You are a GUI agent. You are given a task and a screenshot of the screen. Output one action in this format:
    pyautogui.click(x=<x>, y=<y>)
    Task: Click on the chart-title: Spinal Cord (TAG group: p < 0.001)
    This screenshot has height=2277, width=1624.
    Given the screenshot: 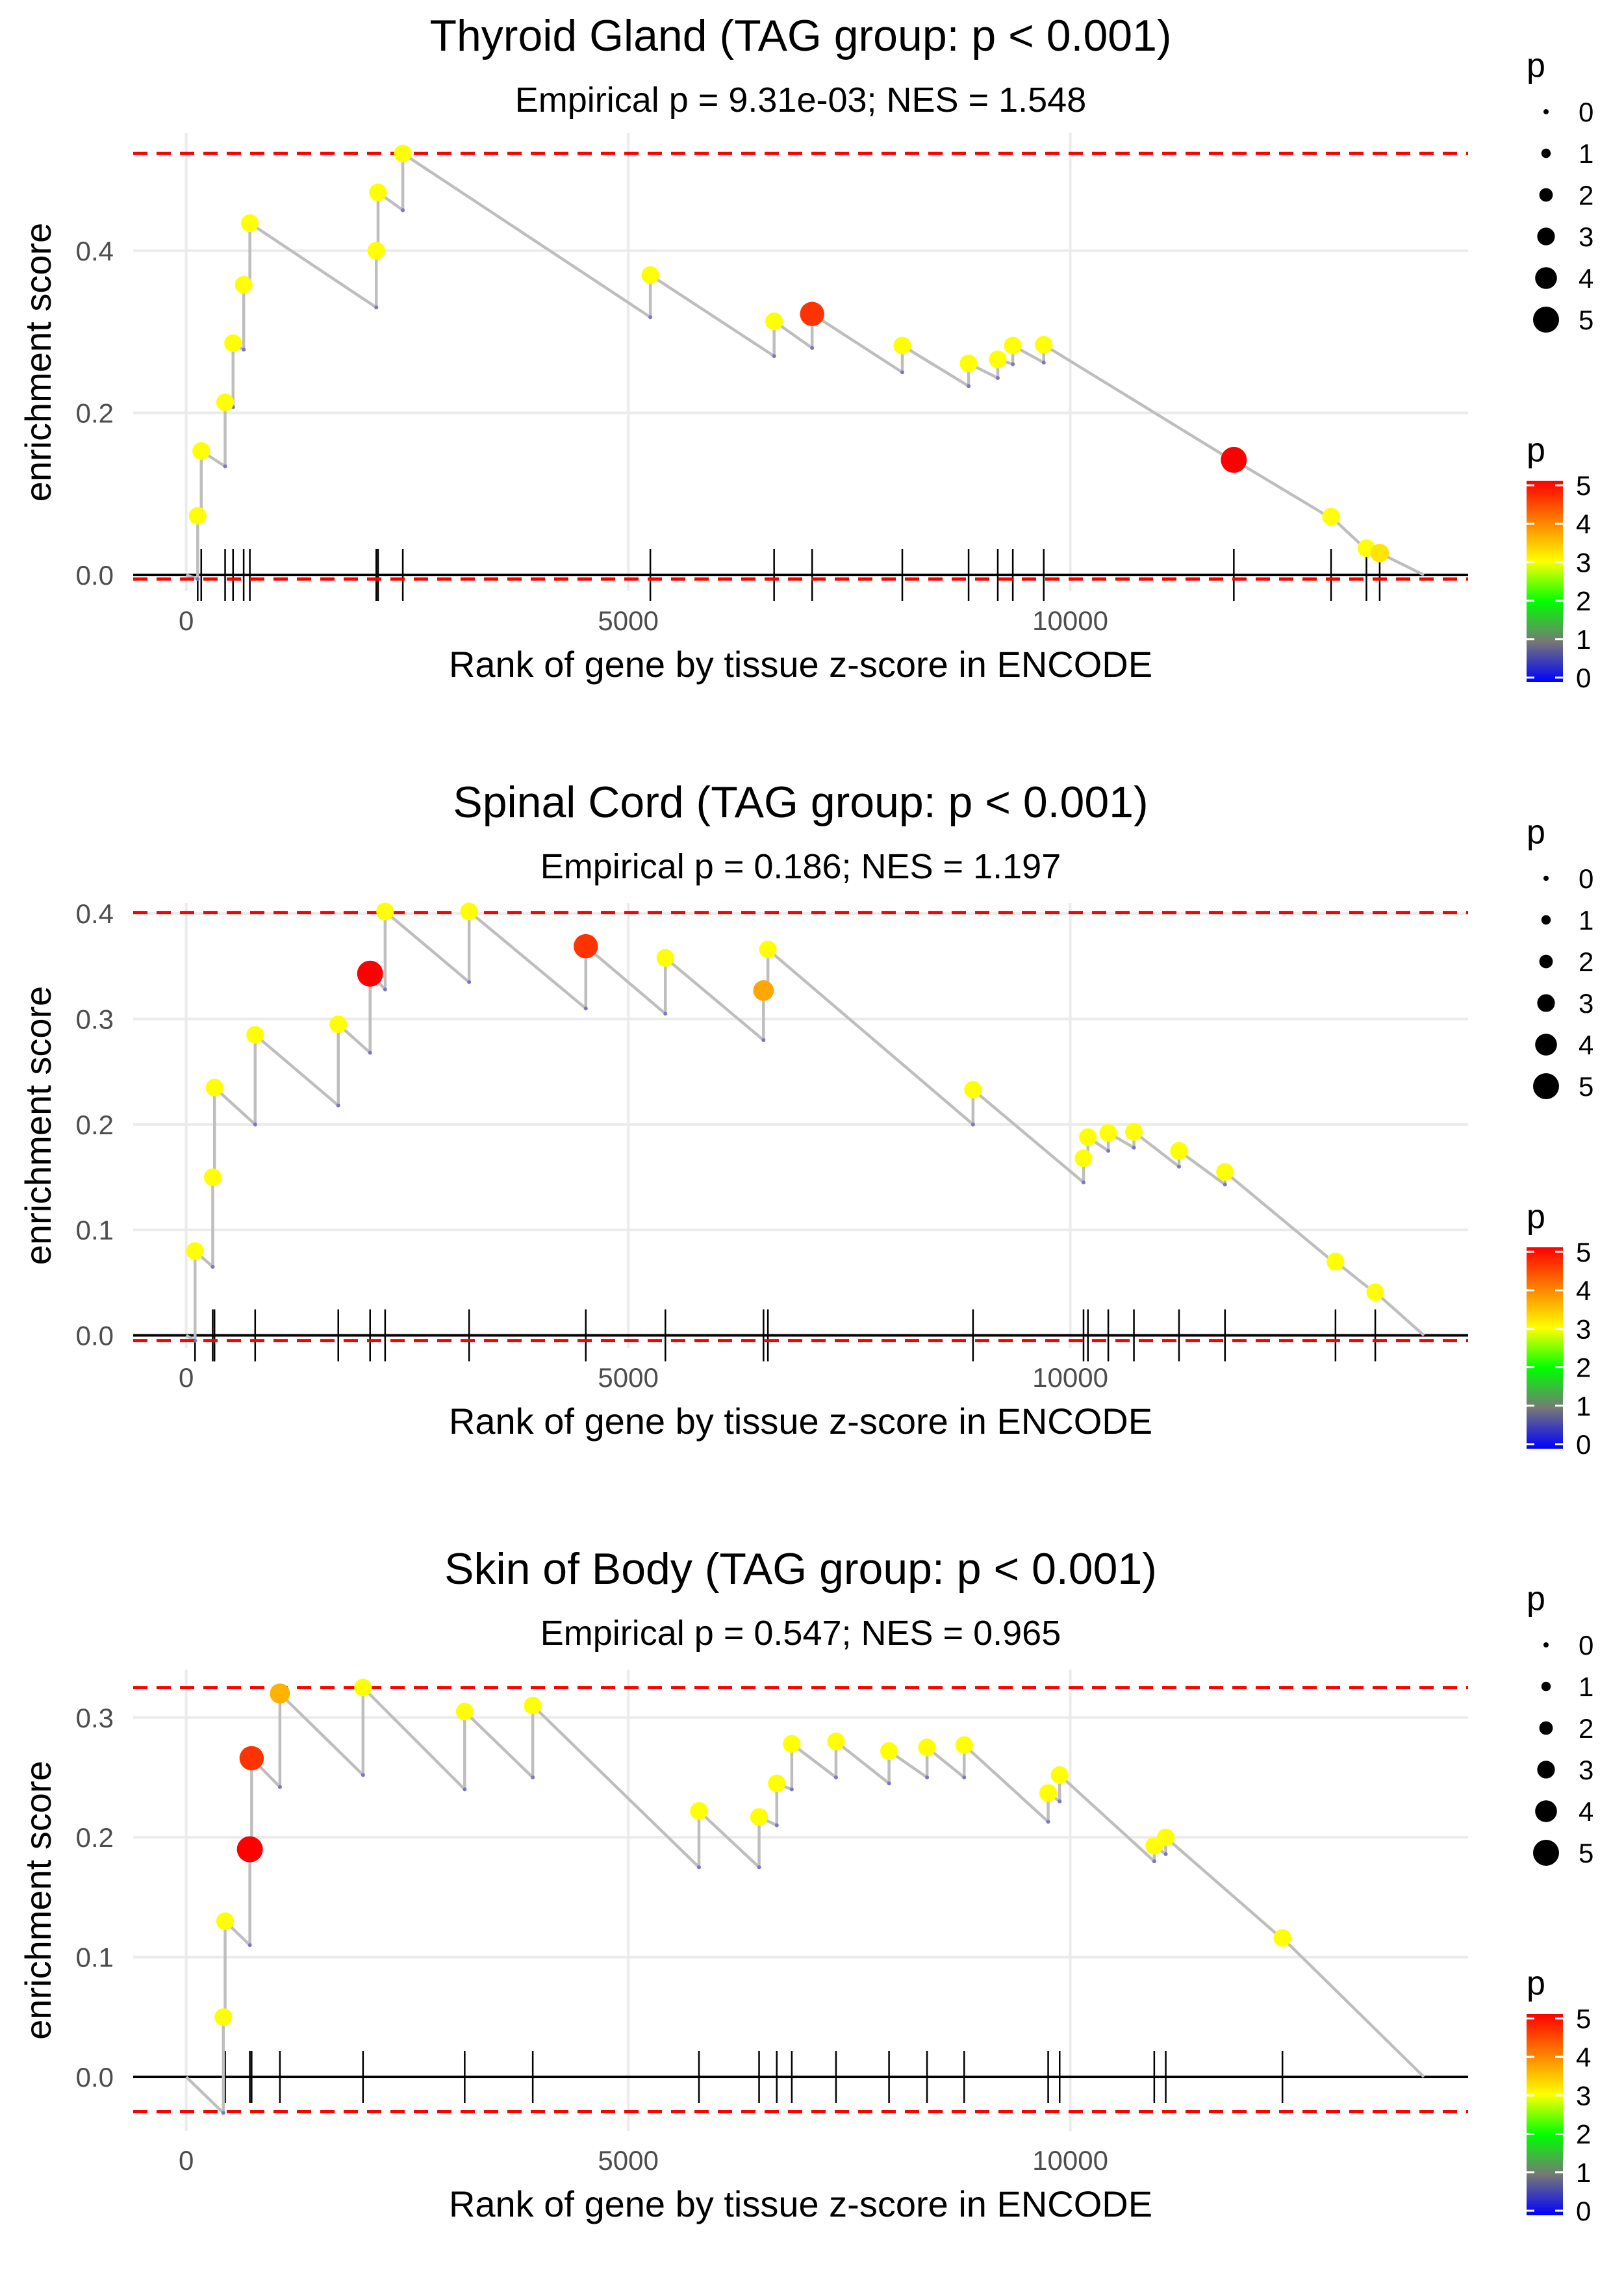 What is the action you would take?
    pyautogui.click(x=800, y=803)
    